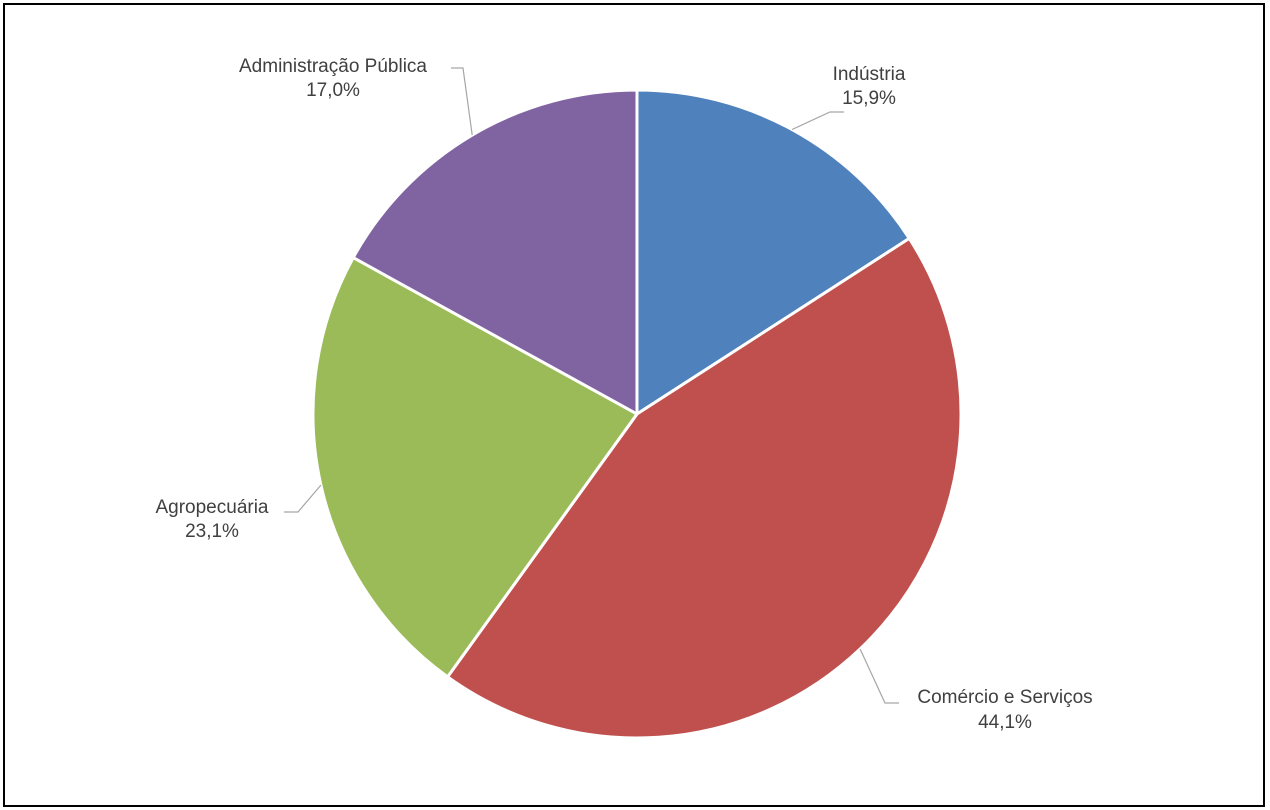 This screenshot has width=1270, height=810. Describe the element at coordinates (212, 531) in the screenshot. I see `slice-value-agropecuaria: 23,1%` at that location.